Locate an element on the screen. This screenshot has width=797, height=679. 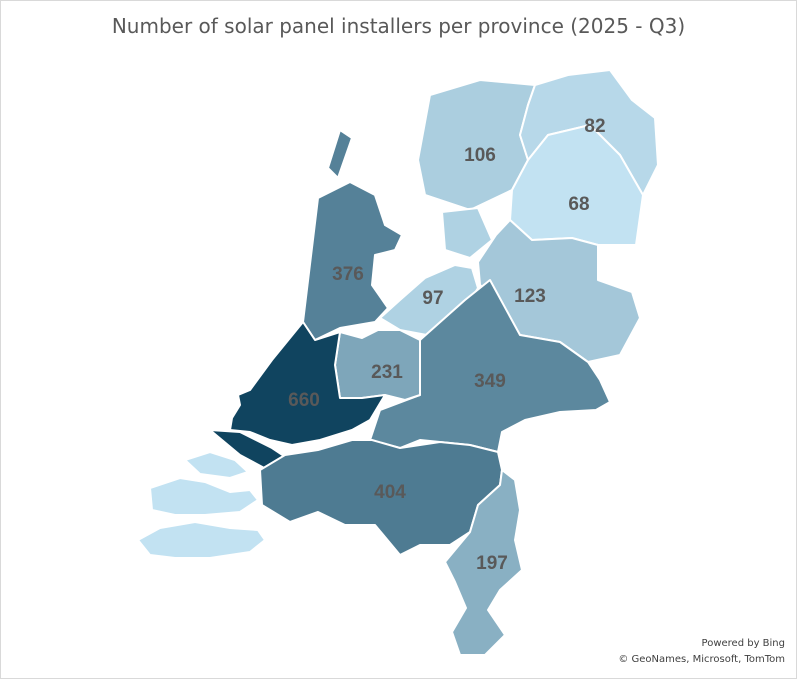
province-overijssel is located at coordinates (559, 291).